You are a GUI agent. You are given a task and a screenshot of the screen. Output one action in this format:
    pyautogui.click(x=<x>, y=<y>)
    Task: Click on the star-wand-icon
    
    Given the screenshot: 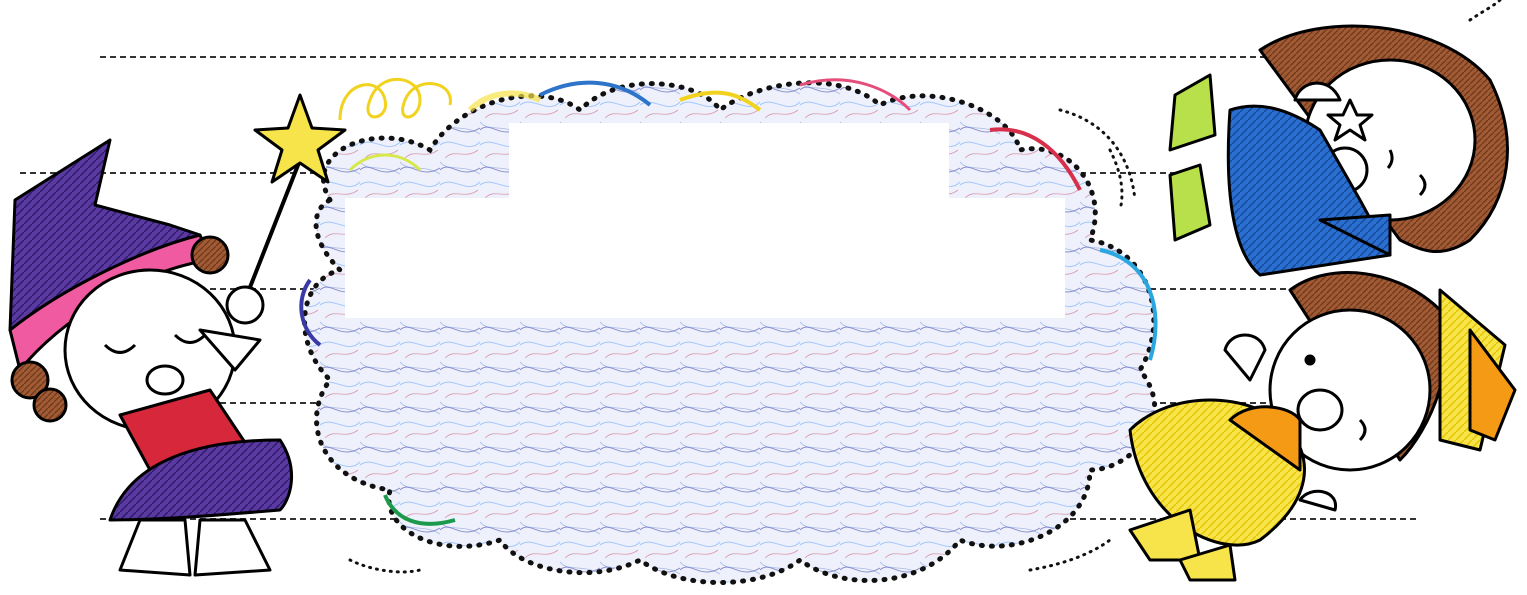 What is the action you would take?
    pyautogui.click(x=300, y=138)
    